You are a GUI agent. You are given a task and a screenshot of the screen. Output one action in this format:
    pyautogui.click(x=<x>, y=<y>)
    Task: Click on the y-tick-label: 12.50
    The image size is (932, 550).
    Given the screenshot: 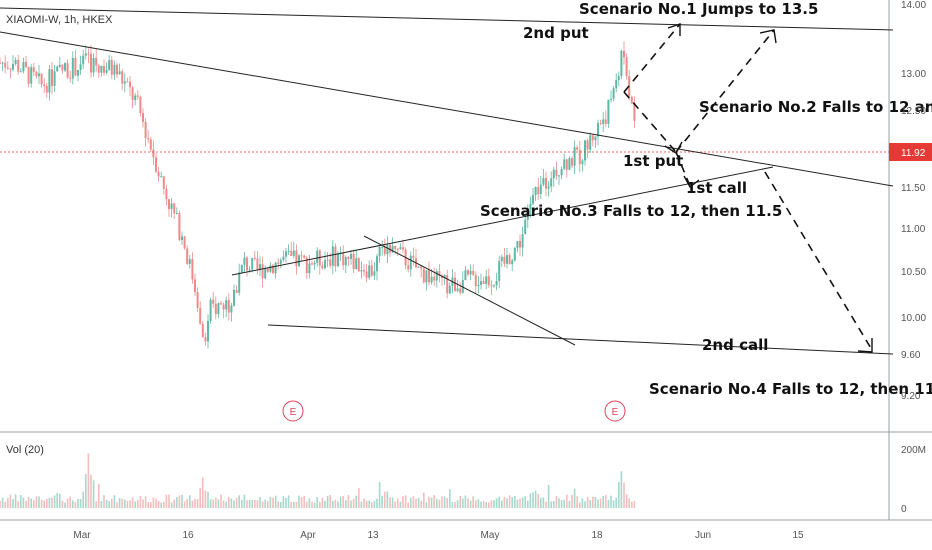 What is the action you would take?
    pyautogui.click(x=913, y=111)
    